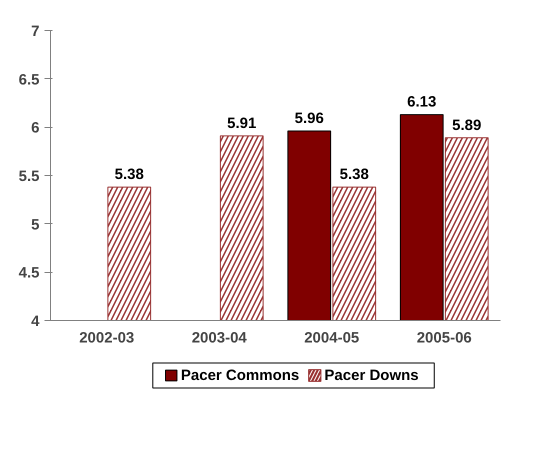 This screenshot has width=552, height=457. Describe the element at coordinates (240, 375) in the screenshot. I see `legend-label: Pacer Commons` at that location.